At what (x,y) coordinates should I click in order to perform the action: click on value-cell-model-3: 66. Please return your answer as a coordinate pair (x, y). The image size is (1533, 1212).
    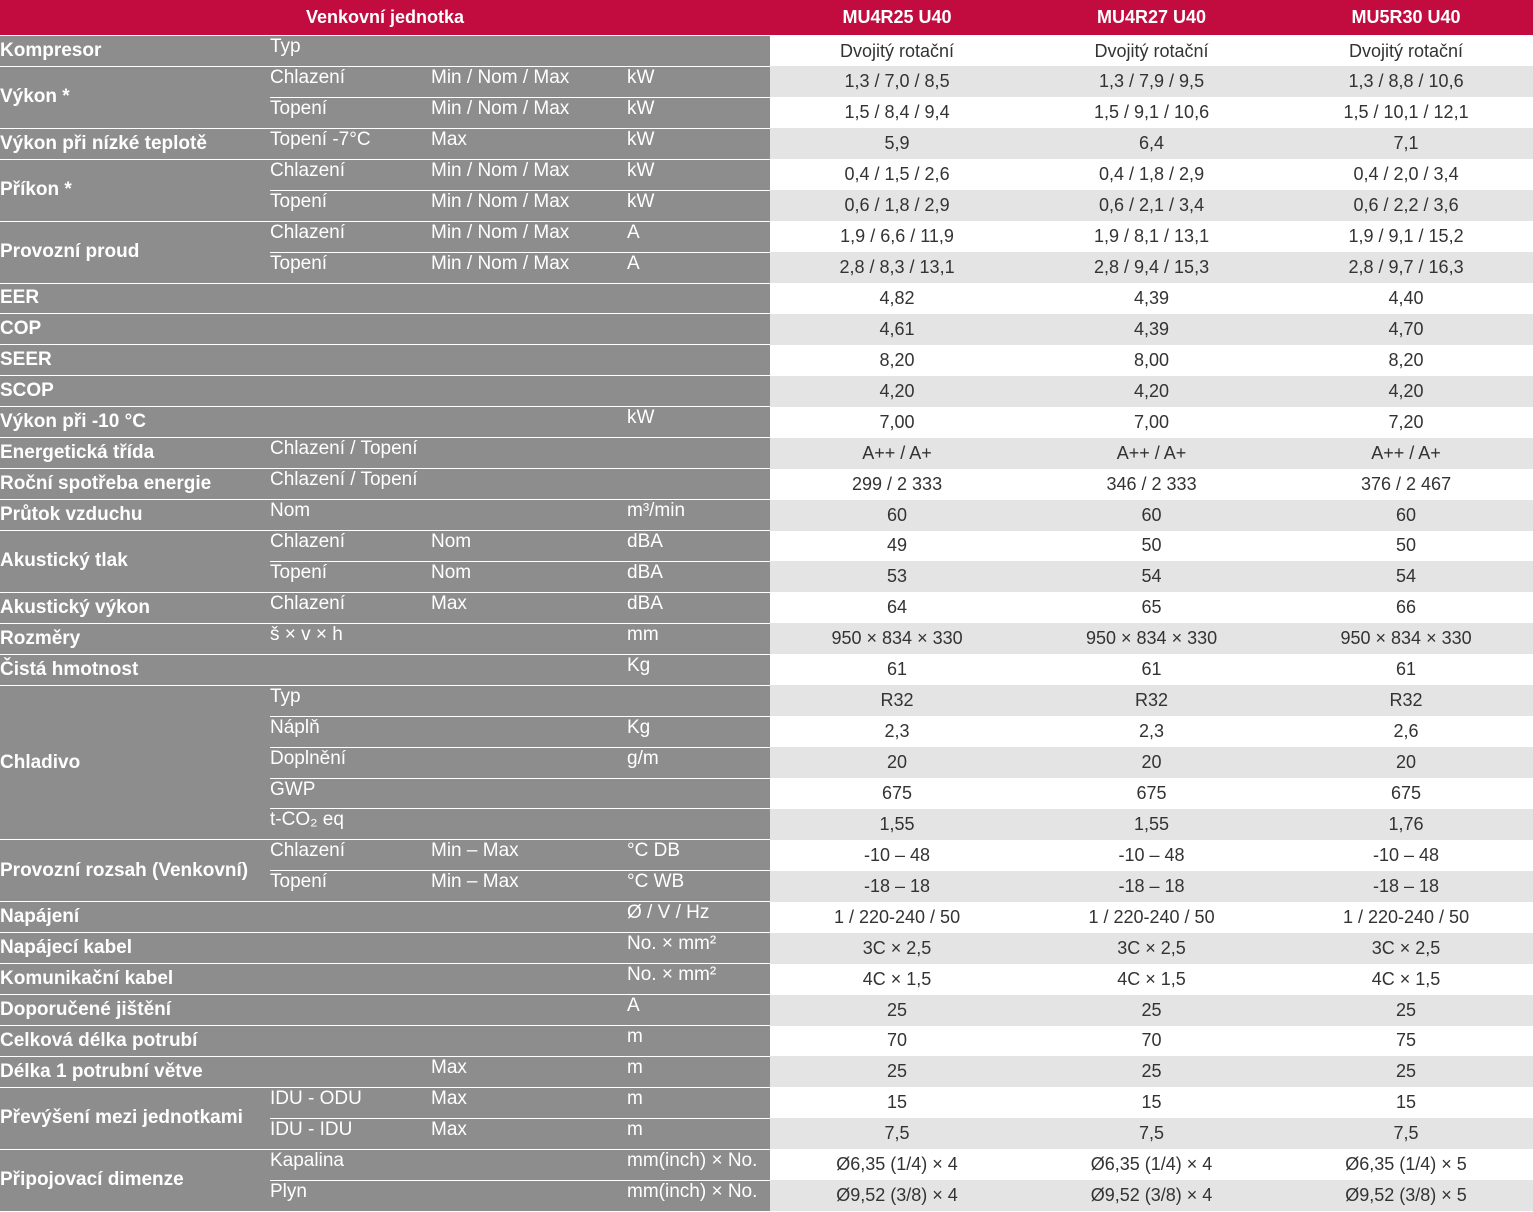
    Looking at the image, I should click on (1406, 608).